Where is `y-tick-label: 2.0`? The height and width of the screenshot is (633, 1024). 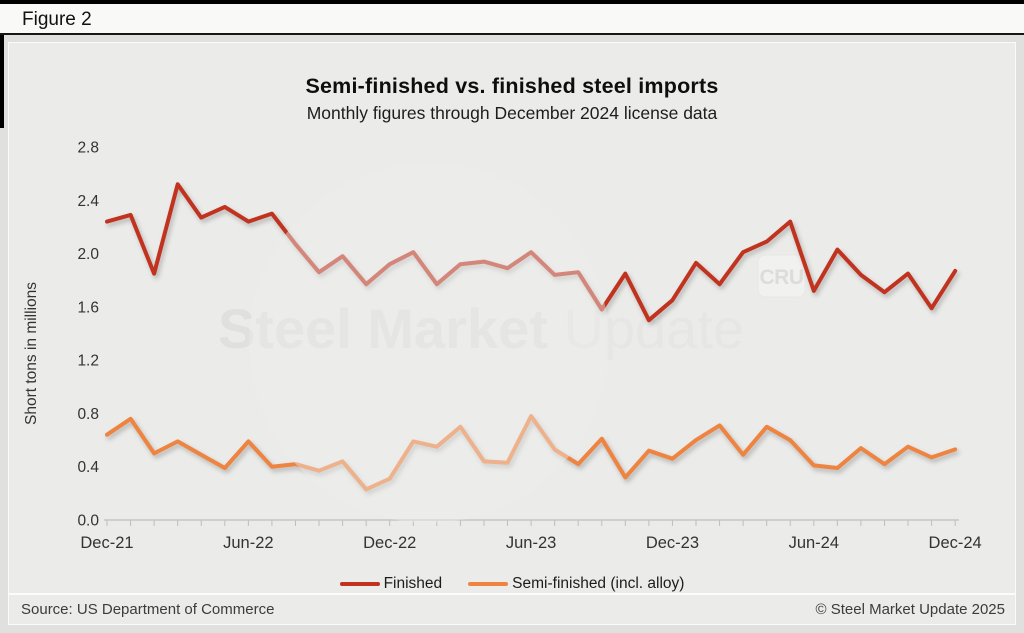 y-tick-label: 2.0 is located at coordinates (88, 254).